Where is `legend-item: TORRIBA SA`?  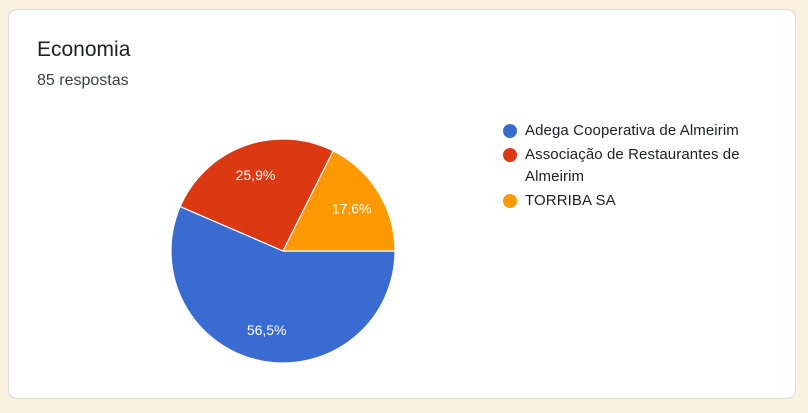 legend-item: TORRIBA SA is located at coordinates (636, 201).